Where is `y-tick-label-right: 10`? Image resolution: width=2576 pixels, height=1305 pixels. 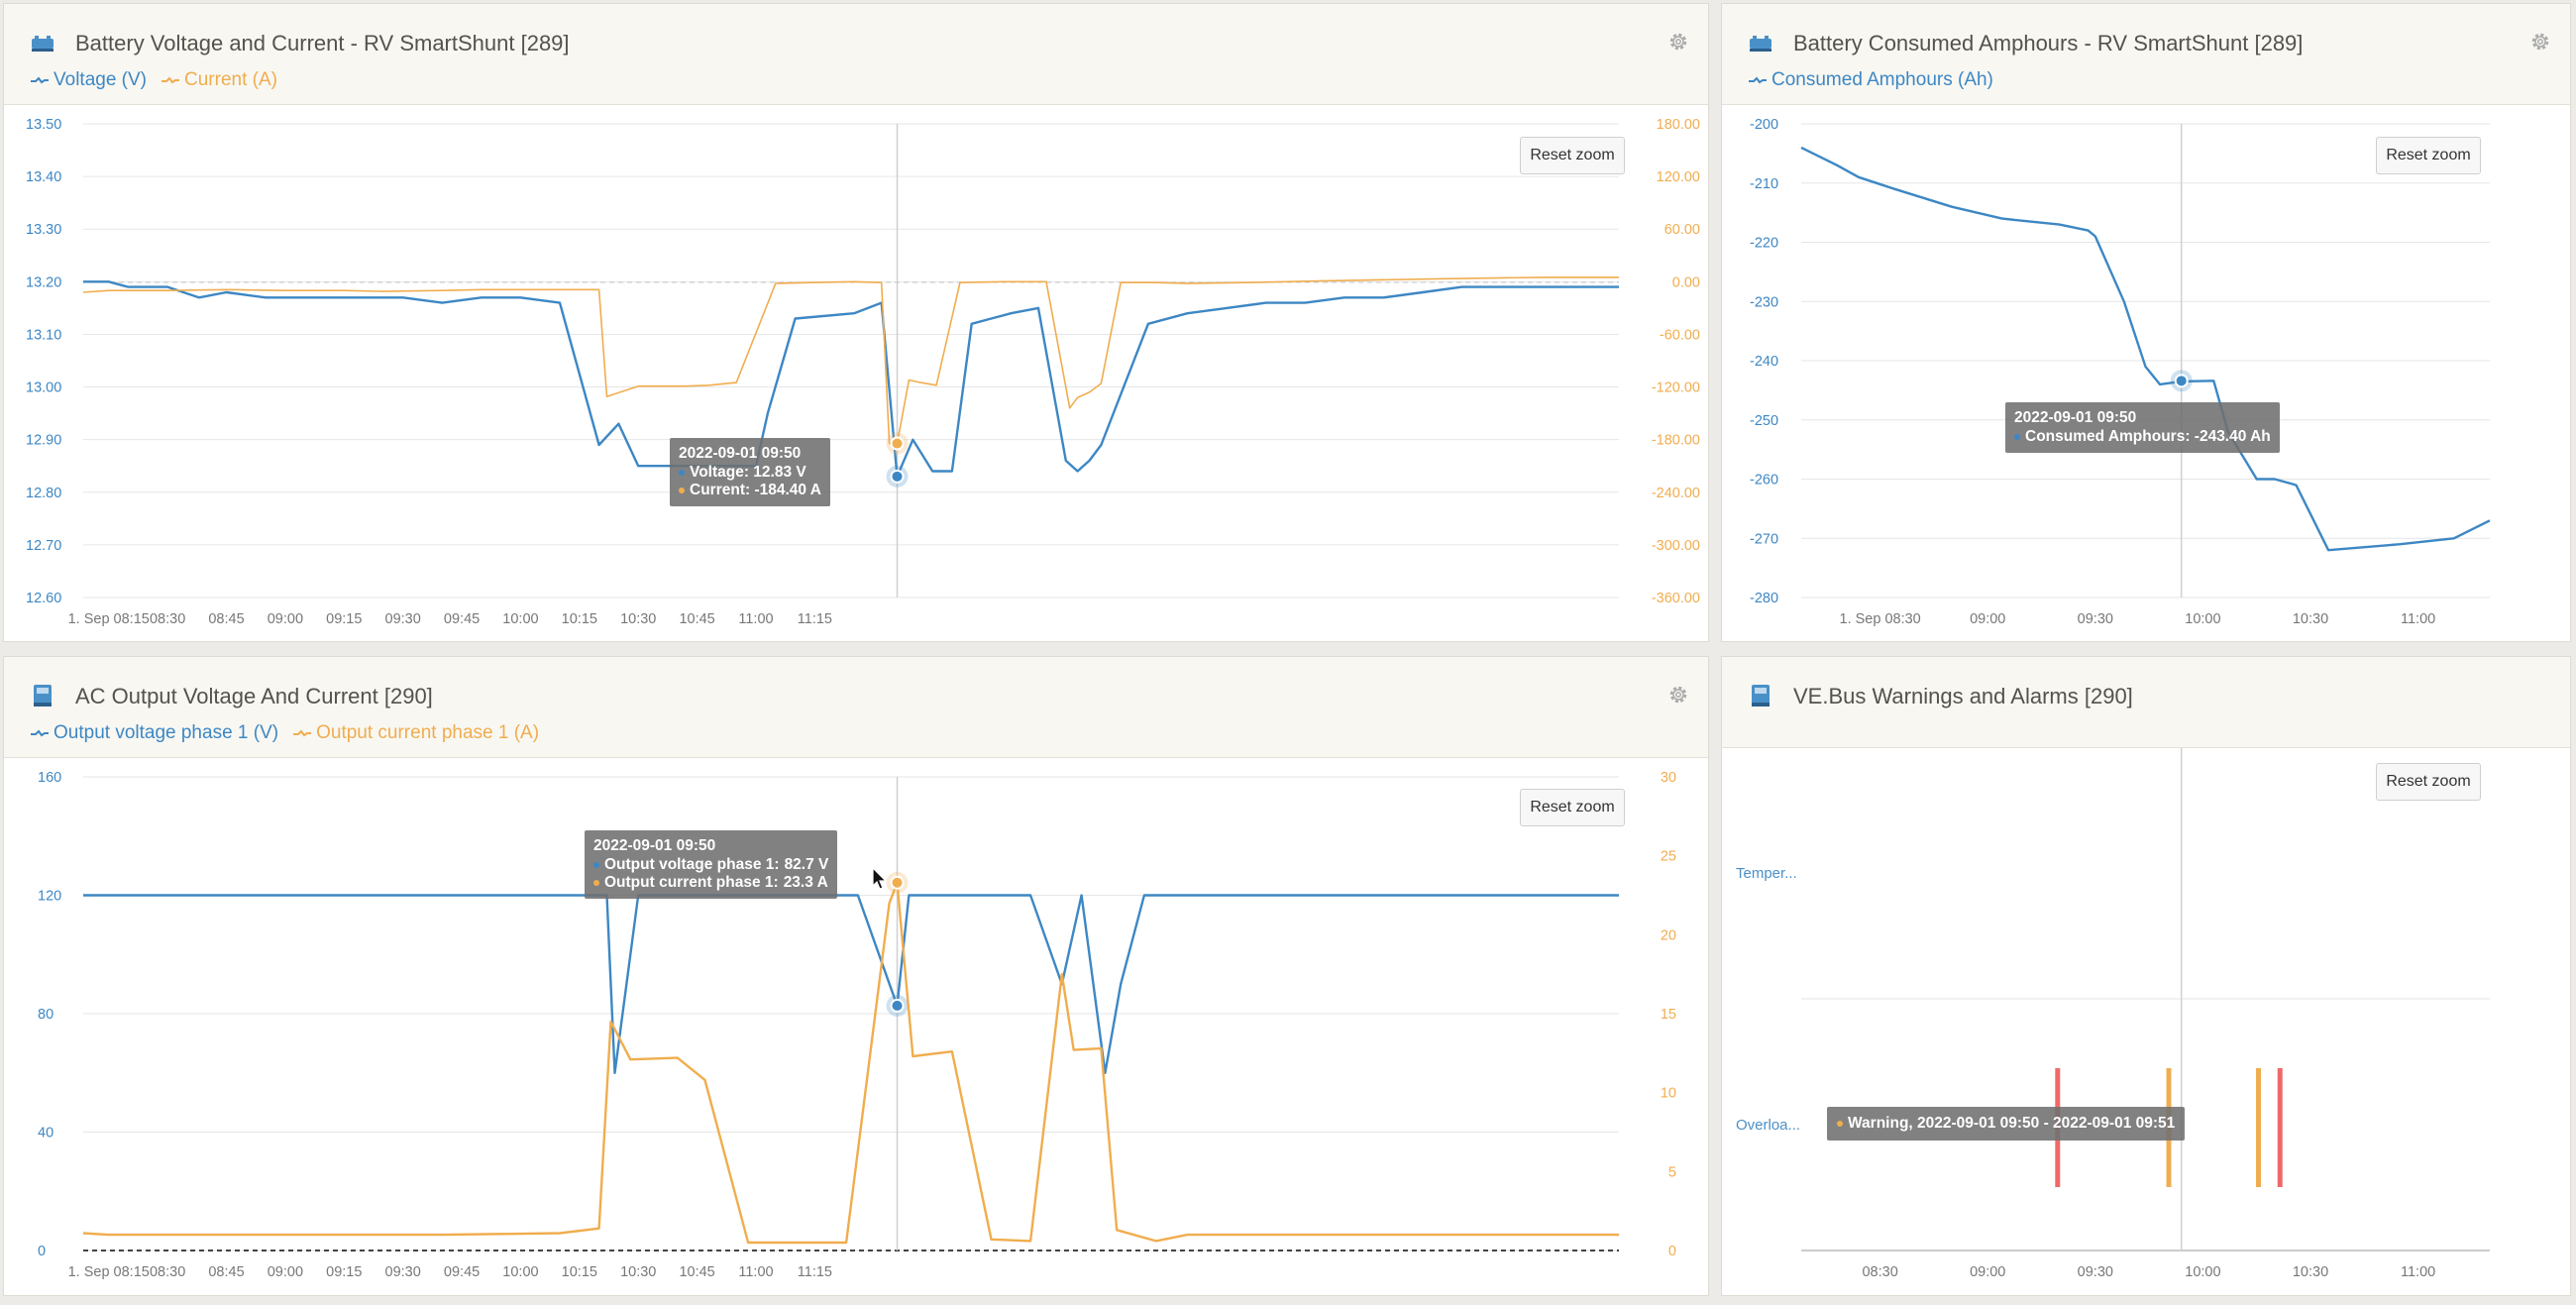 y-tick-label-right: 10 is located at coordinates (1669, 1094).